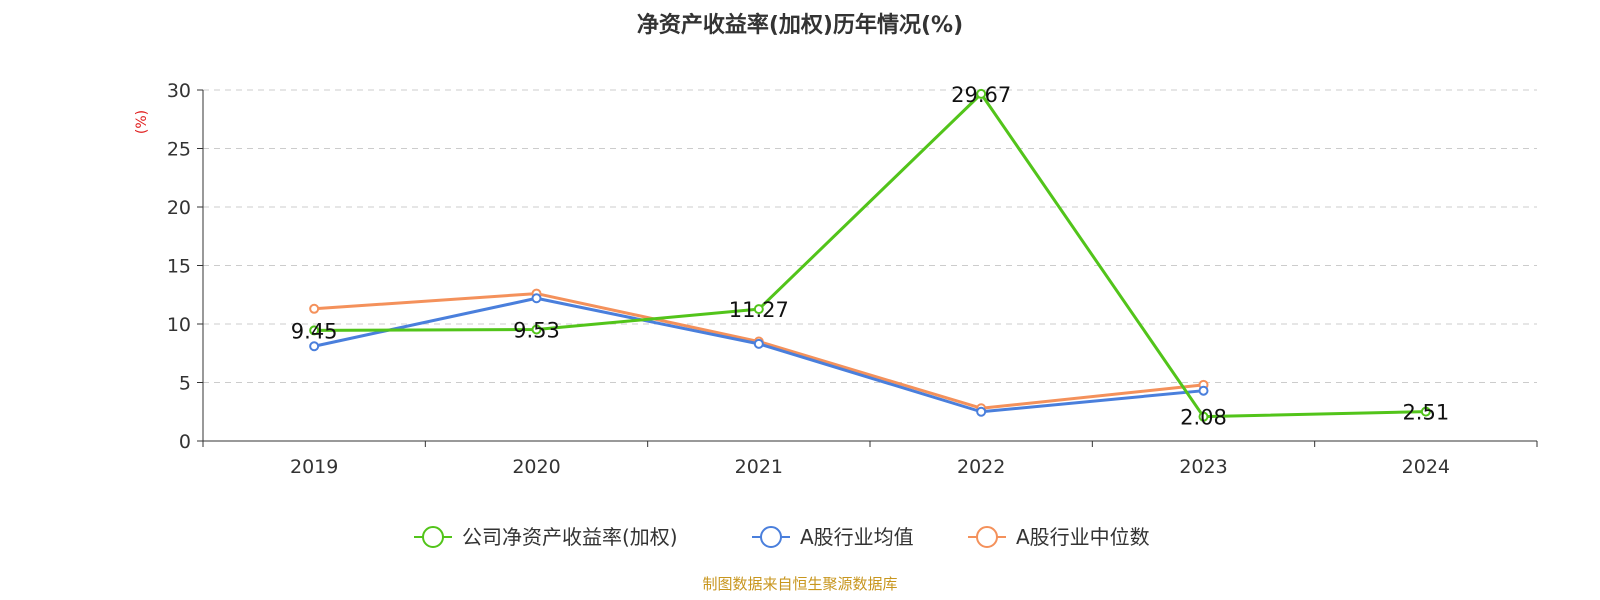 The width and height of the screenshot is (1600, 600). What do you see at coordinates (179, 325) in the screenshot?
I see `y-tick-label: 10` at bounding box center [179, 325].